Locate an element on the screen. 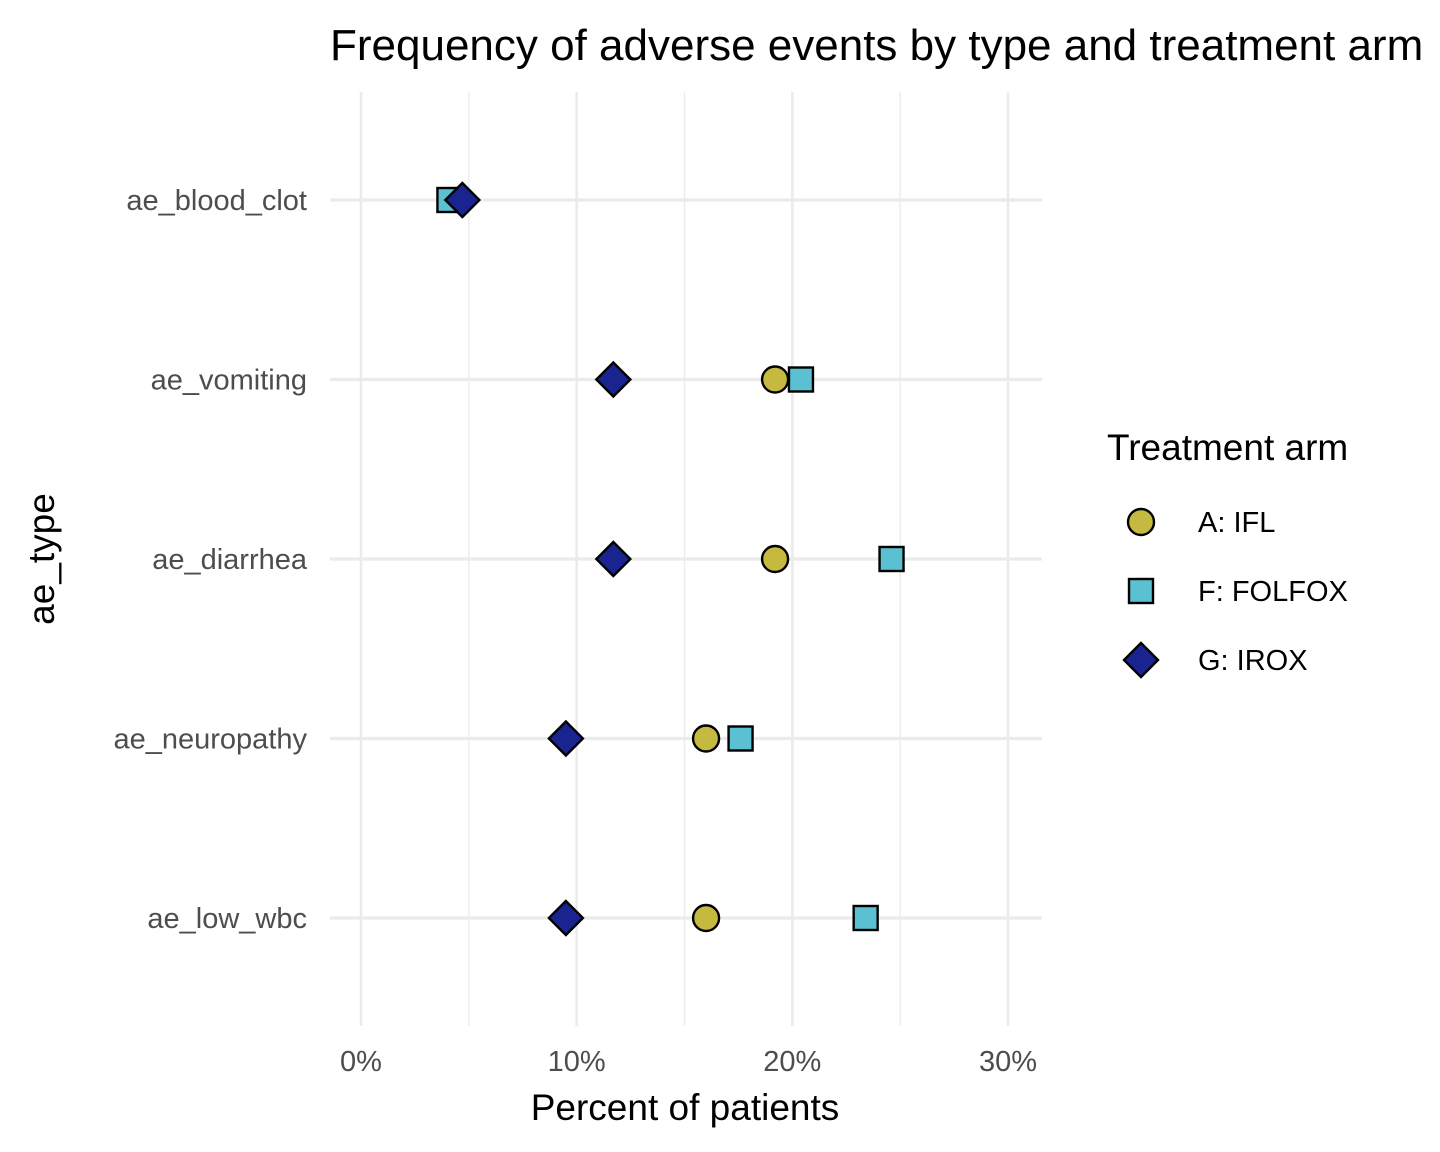 The height and width of the screenshot is (1152, 1440). y-tick-label: ae_diarrhea is located at coordinates (230, 560).